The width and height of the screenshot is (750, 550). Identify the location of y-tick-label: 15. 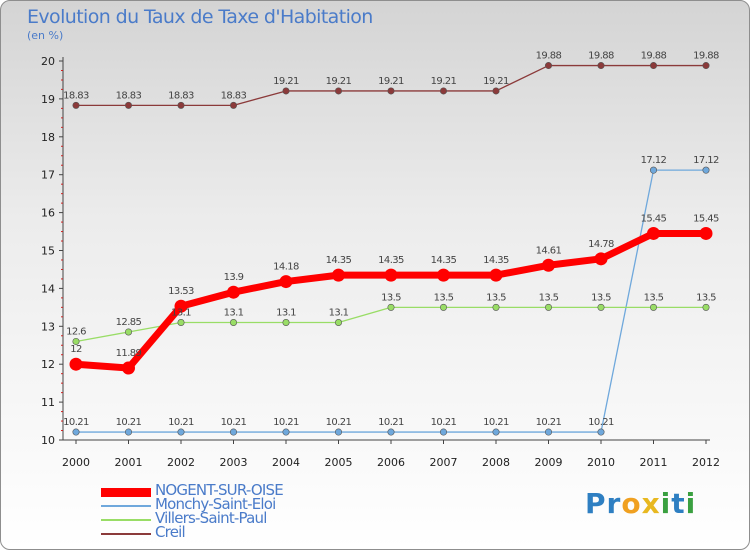
(48, 251).